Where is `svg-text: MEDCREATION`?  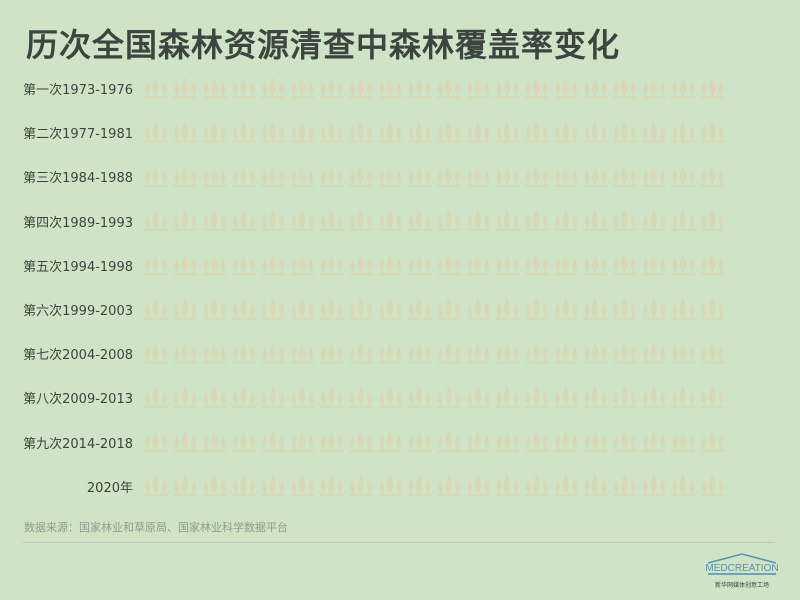
svg-text: MEDCREATION is located at coordinates (742, 568).